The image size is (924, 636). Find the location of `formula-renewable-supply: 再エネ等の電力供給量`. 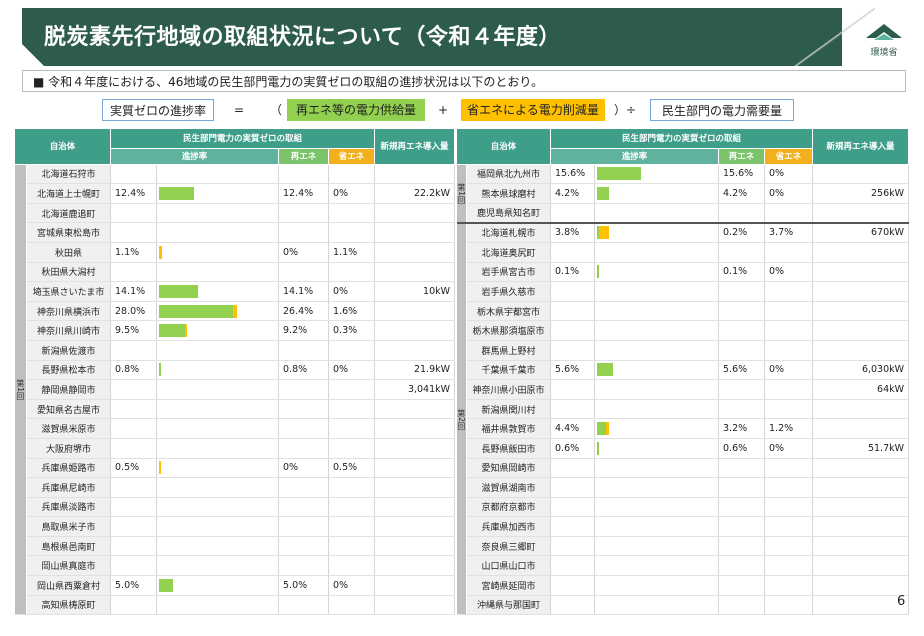

formula-renewable-supply: 再エネ等の電力供給量 is located at coordinates (356, 110).